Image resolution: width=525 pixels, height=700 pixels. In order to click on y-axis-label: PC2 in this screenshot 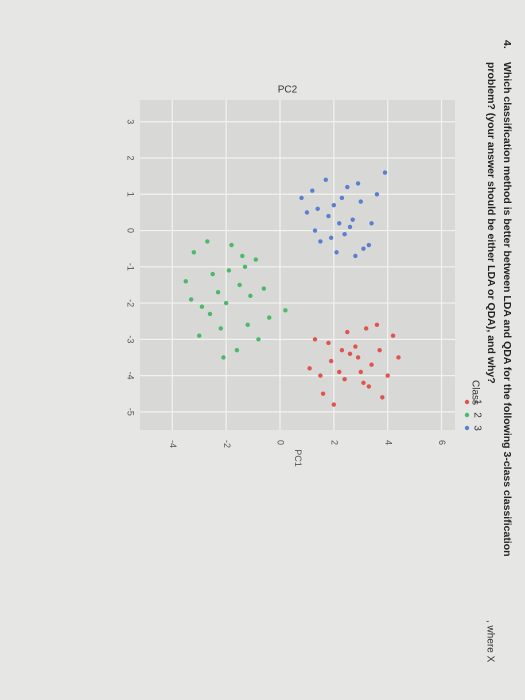, I will do `click(288, 90)`.